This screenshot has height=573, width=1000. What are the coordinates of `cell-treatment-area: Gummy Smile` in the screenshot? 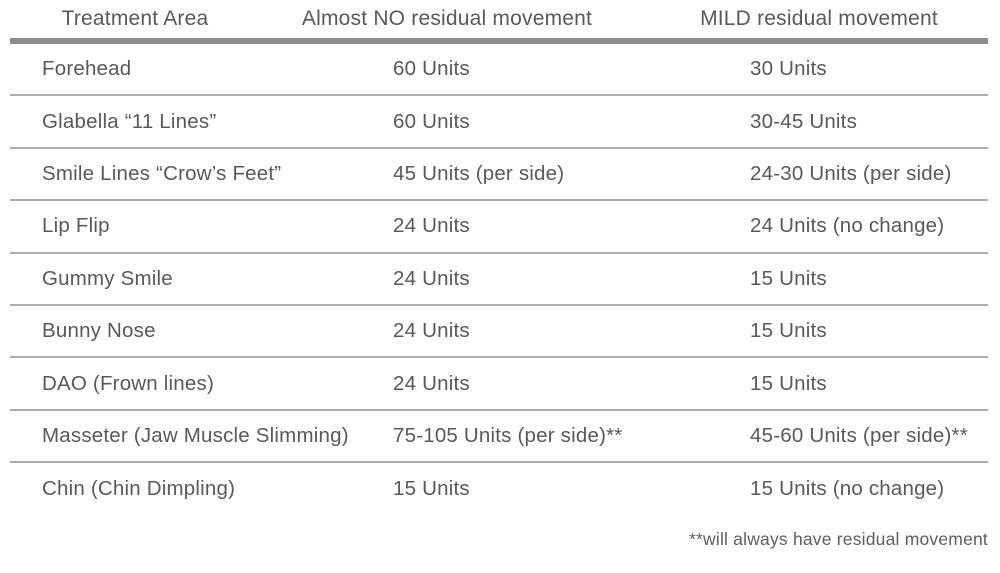 It's located at (107, 278).